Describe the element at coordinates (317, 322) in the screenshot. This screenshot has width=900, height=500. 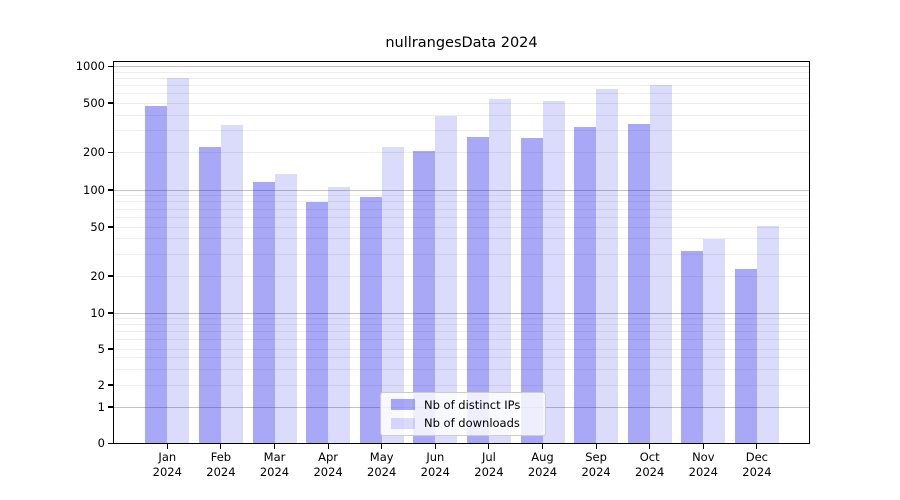
I see `bar-distinct-ips-apr` at that location.